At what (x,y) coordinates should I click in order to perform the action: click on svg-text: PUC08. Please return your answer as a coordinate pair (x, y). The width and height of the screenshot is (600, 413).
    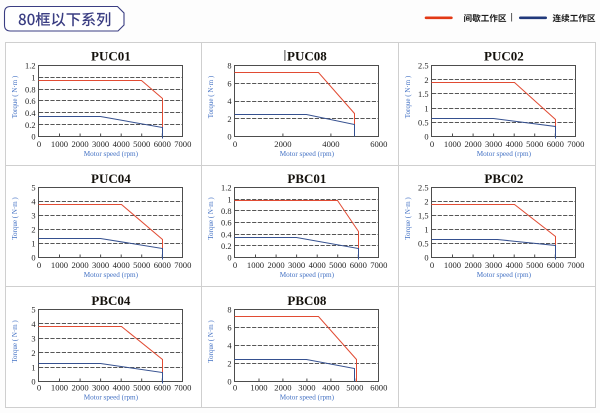
    Looking at the image, I should click on (307, 56).